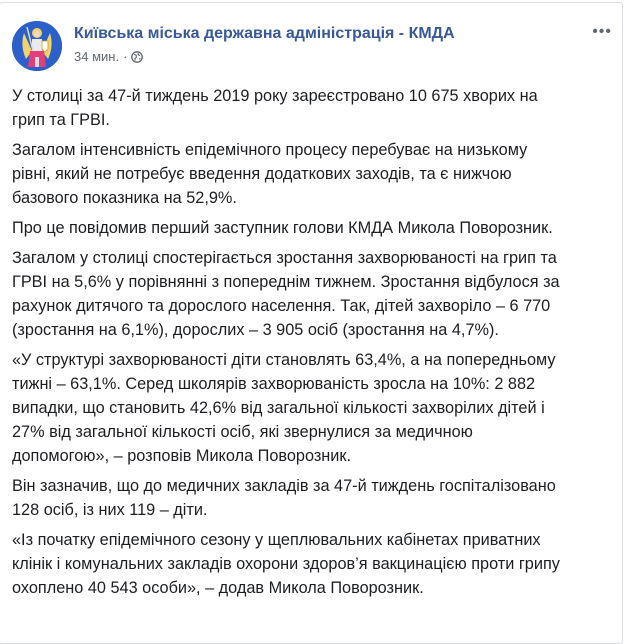 The height and width of the screenshot is (644, 626). I want to click on more-options-button: •••, so click(602, 32).